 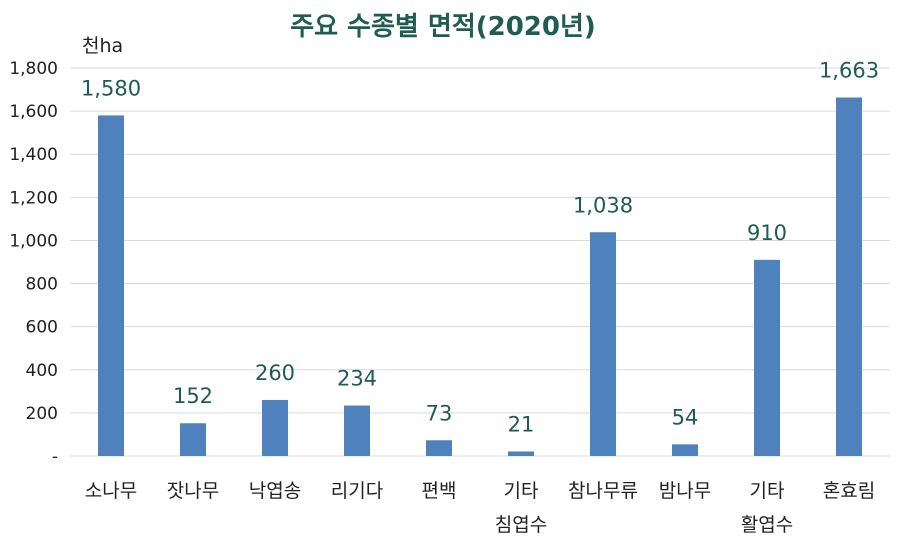 I want to click on y-tick-label: 1,400, so click(x=33, y=155).